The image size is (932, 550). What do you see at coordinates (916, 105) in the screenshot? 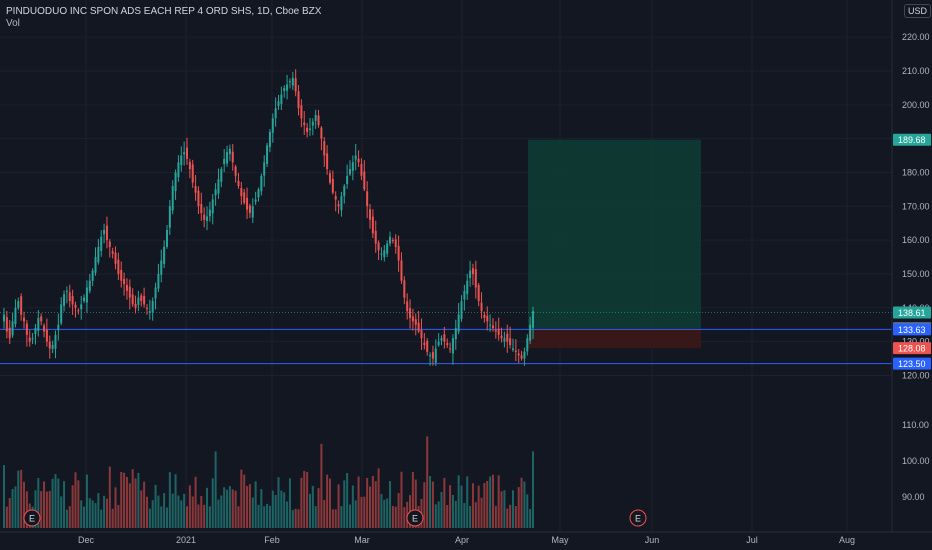
I see `price-tick: 200.00` at bounding box center [916, 105].